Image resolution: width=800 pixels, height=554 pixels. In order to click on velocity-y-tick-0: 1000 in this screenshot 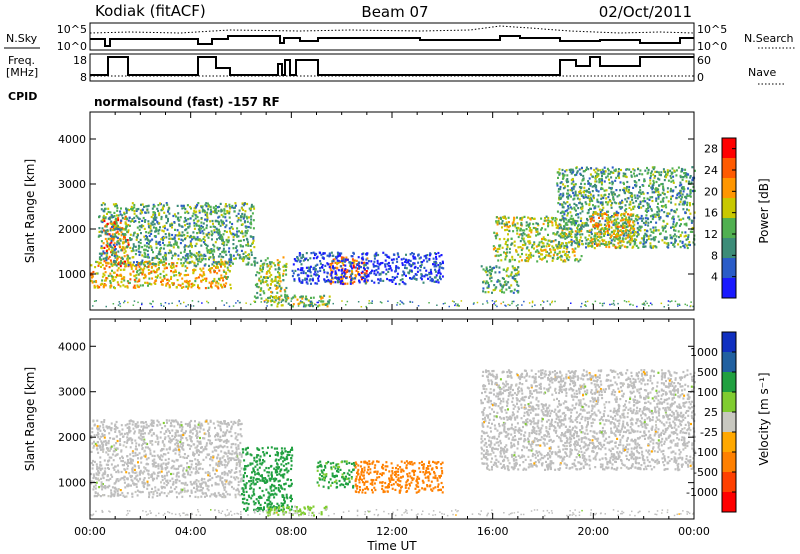, I will do `click(72, 483)`.